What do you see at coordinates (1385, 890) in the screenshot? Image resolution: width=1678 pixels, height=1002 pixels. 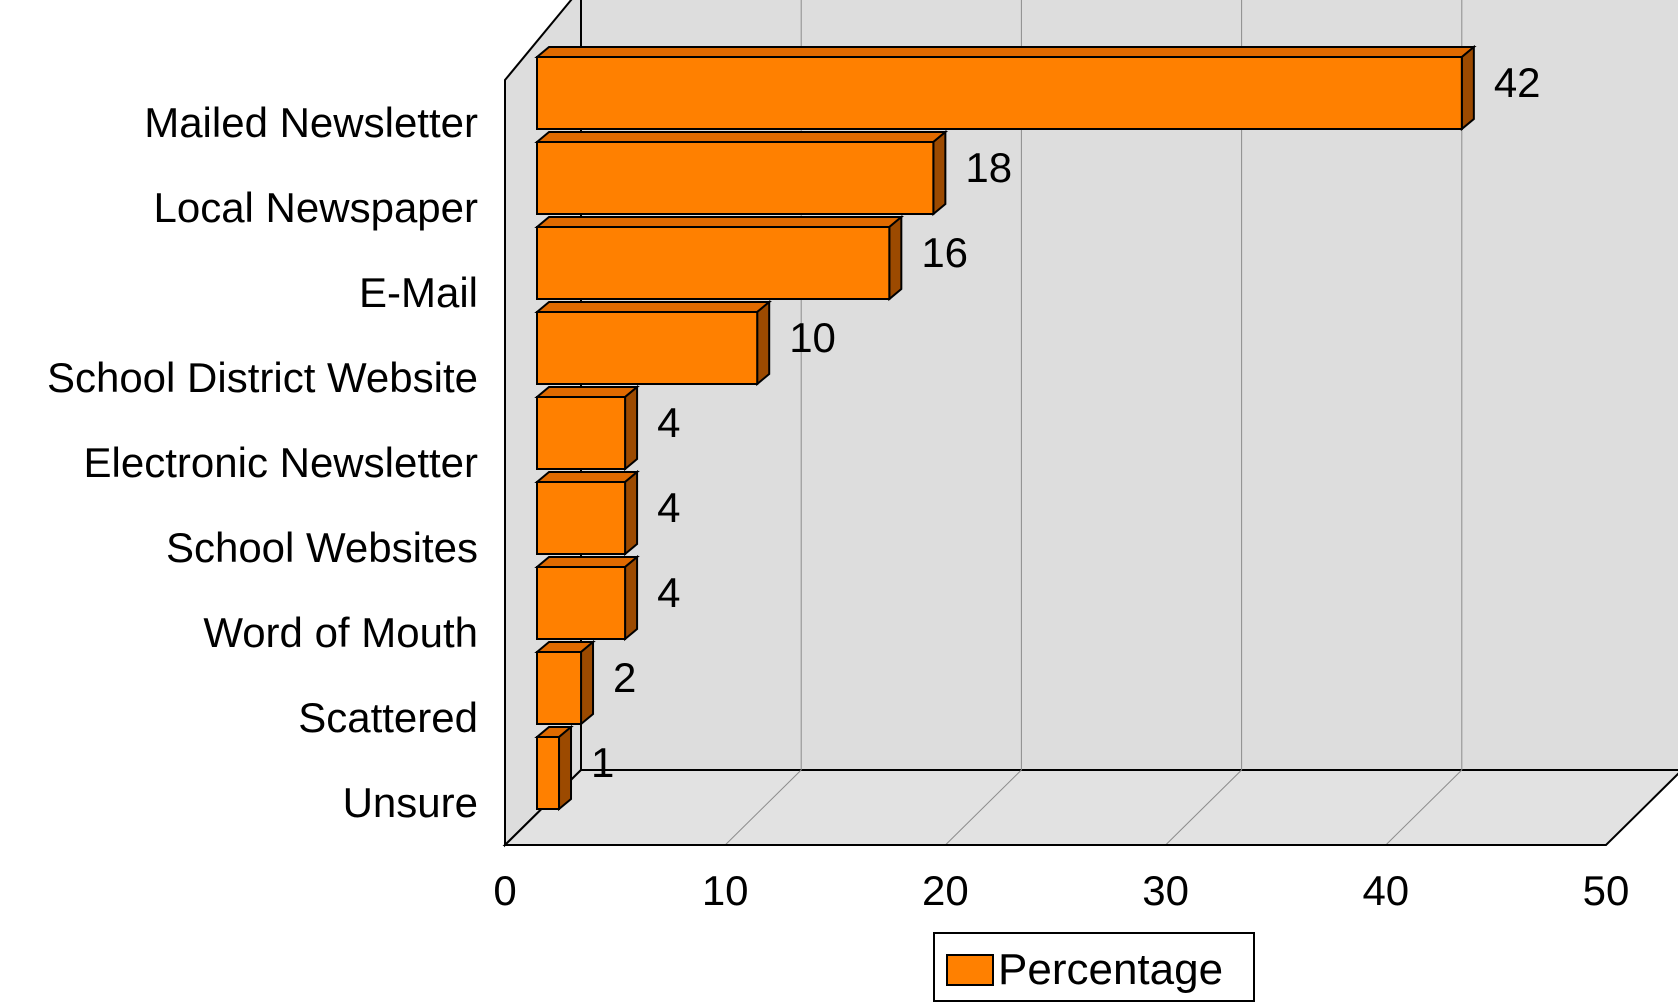 I see `tick-label: 40` at bounding box center [1385, 890].